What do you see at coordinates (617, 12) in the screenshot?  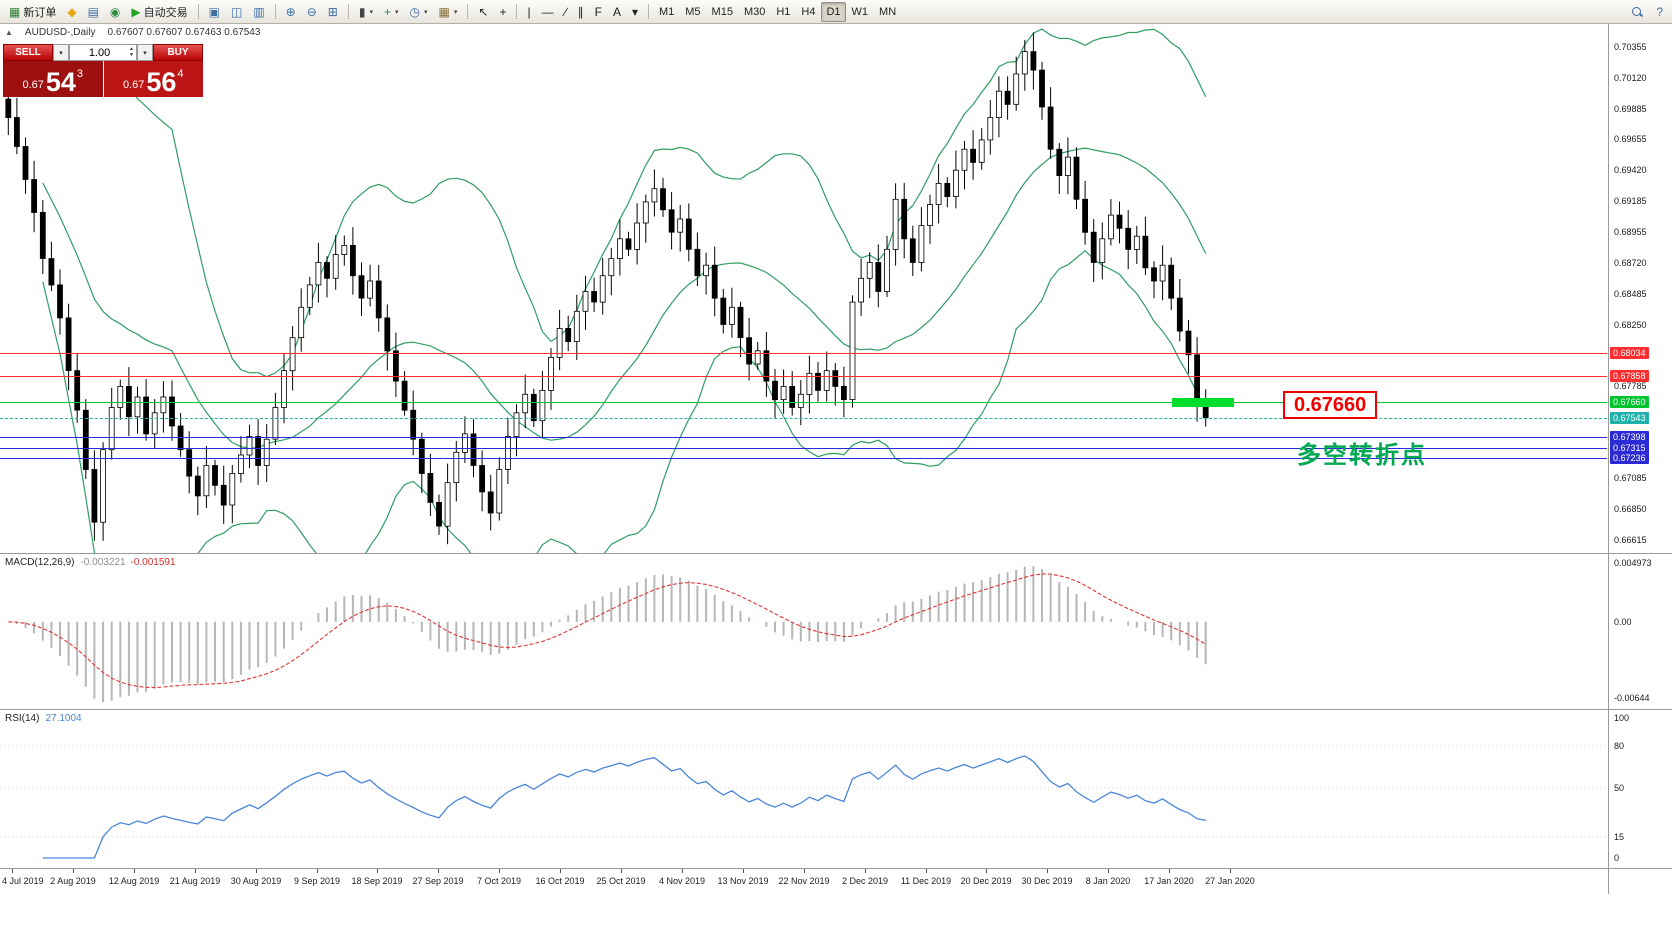 I see `text-button: A` at bounding box center [617, 12].